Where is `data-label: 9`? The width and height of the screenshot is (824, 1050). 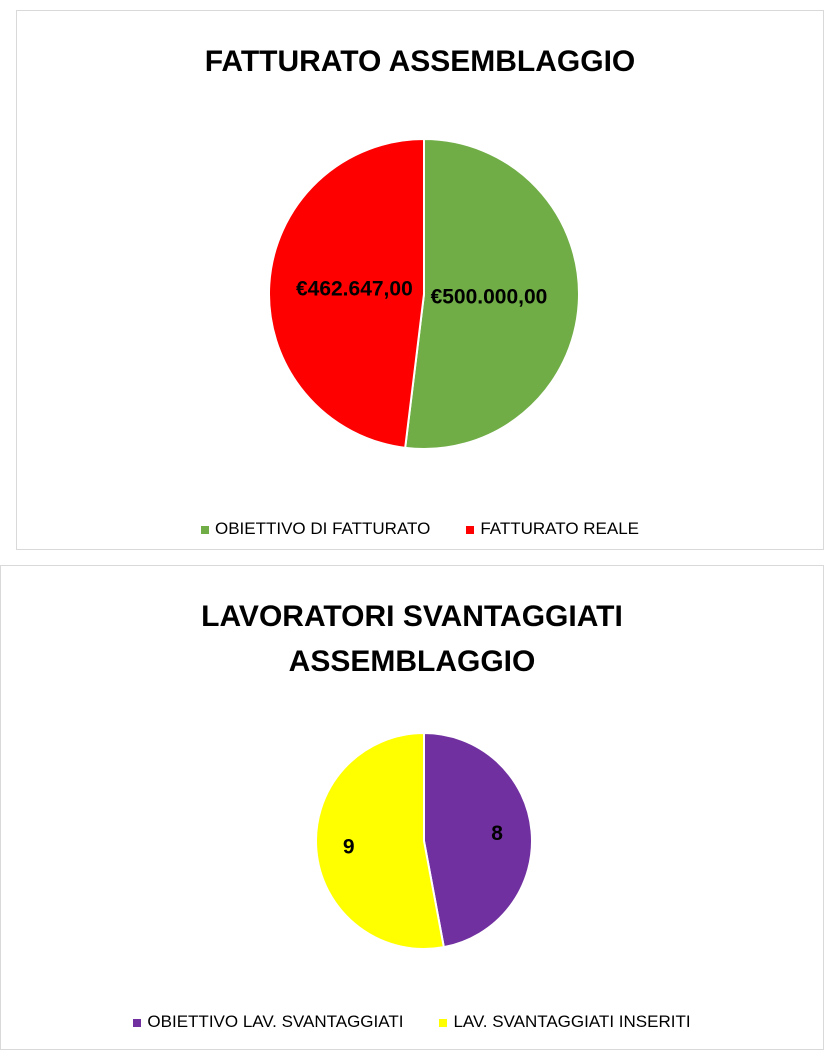
data-label: 9 is located at coordinates (349, 847).